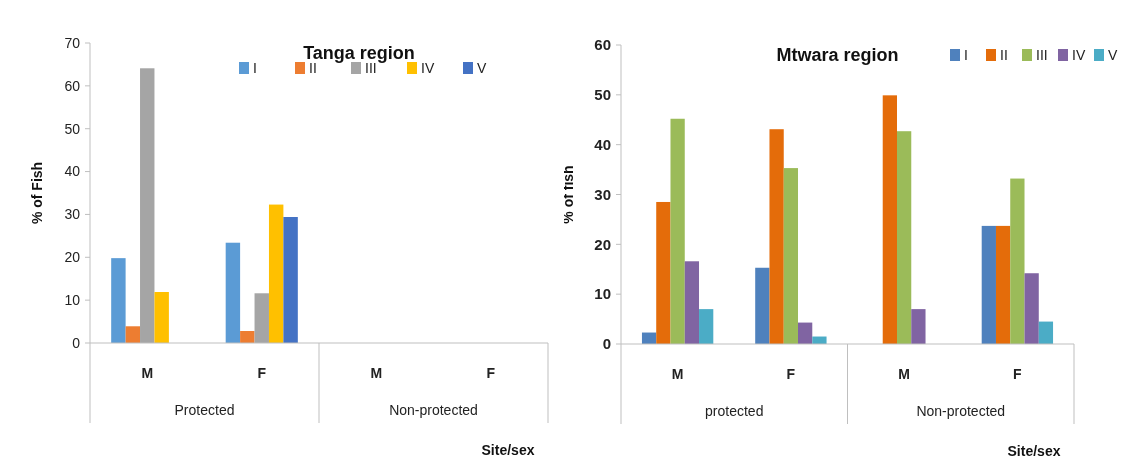 This screenshot has width=1142, height=466. I want to click on chart-title: Mtwara region, so click(837, 55).